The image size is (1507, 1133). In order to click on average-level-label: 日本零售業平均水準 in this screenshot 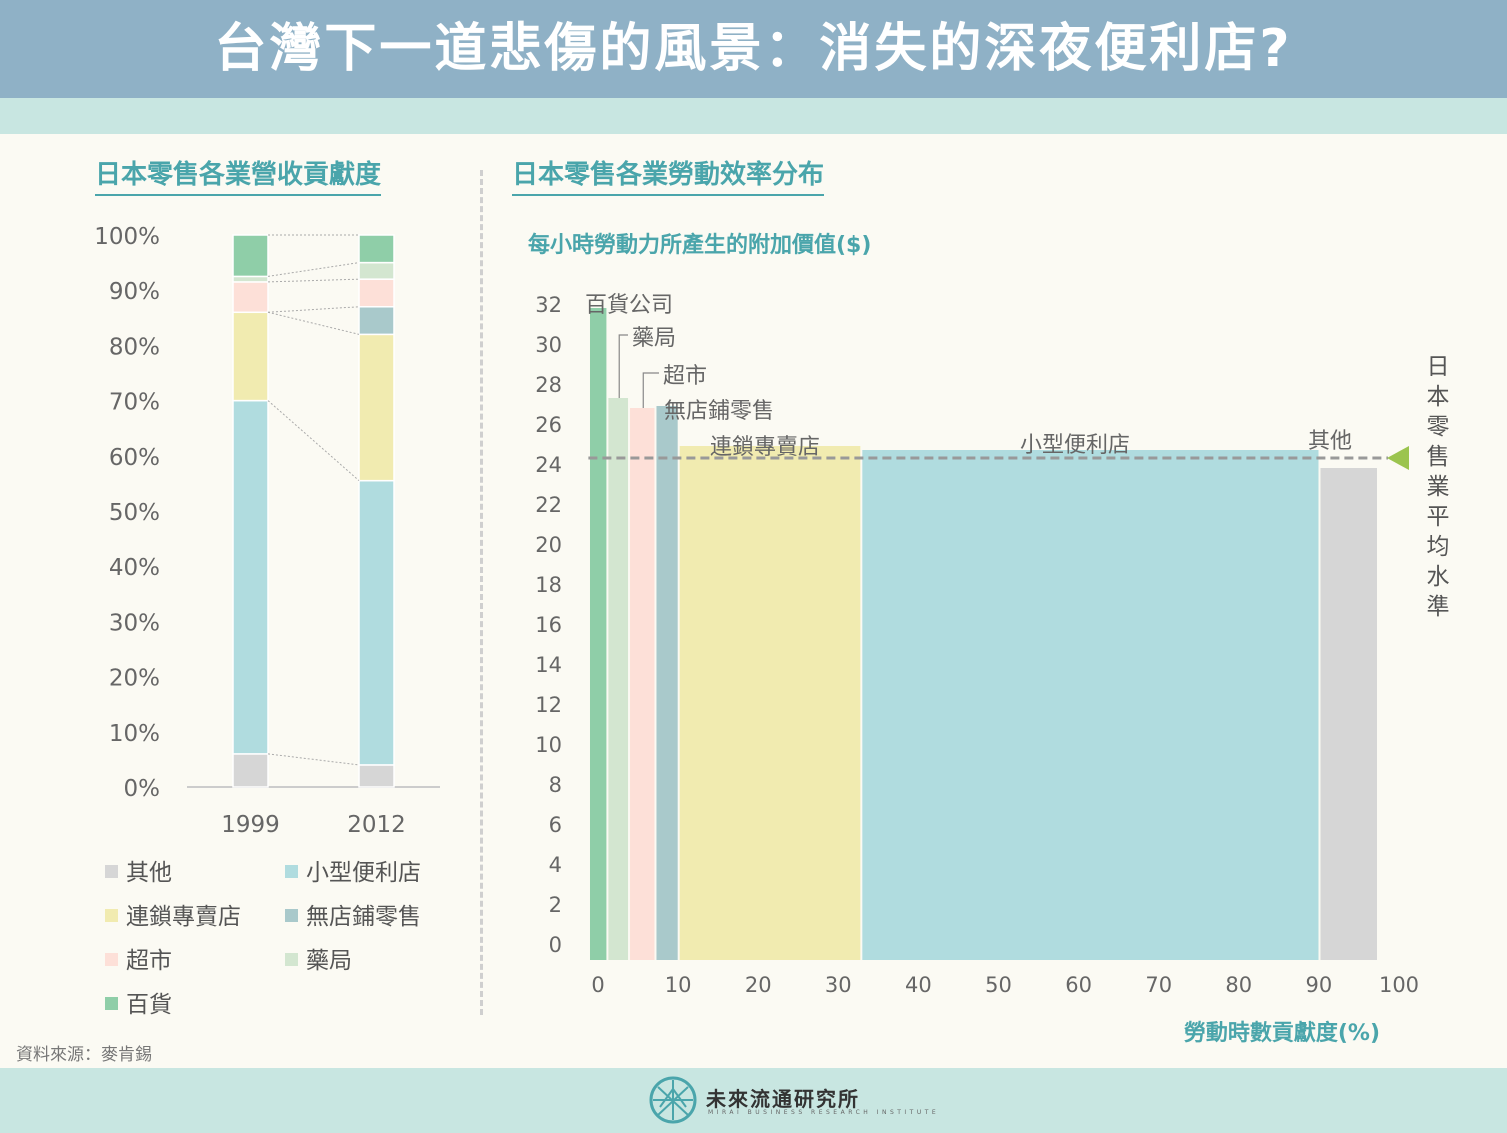, I will do `click(1438, 487)`.